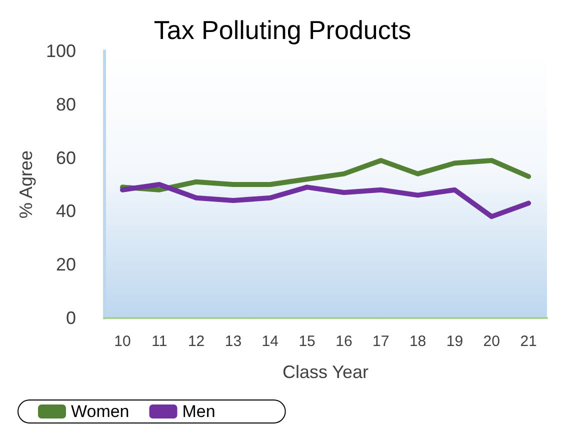 The image size is (565, 433). What do you see at coordinates (455, 341) in the screenshot?
I see `x-tick-label: 19` at bounding box center [455, 341].